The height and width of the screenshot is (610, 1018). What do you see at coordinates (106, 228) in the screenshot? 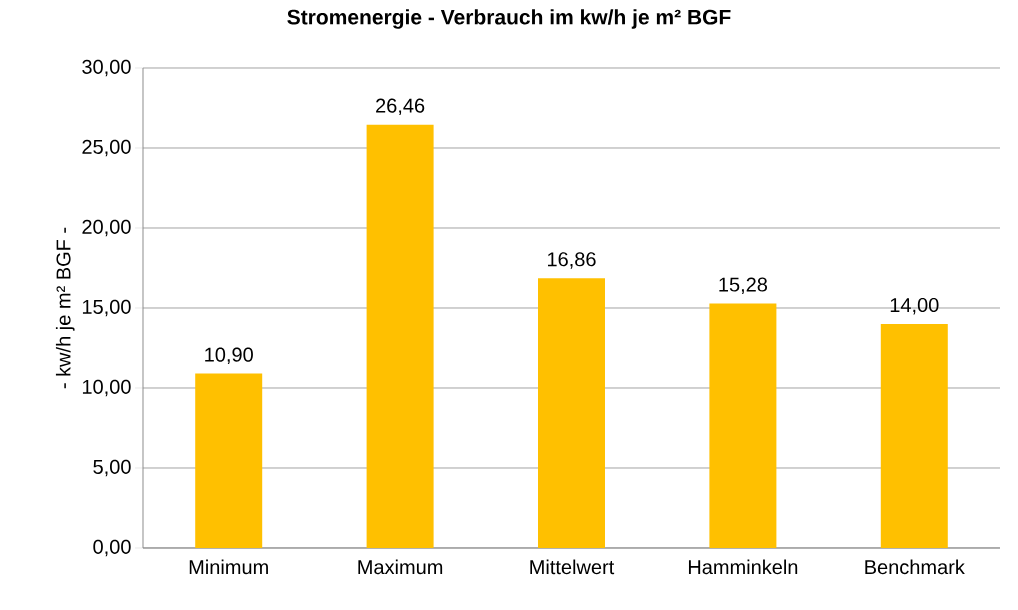
I see `y-tick-label: 20,00` at bounding box center [106, 228].